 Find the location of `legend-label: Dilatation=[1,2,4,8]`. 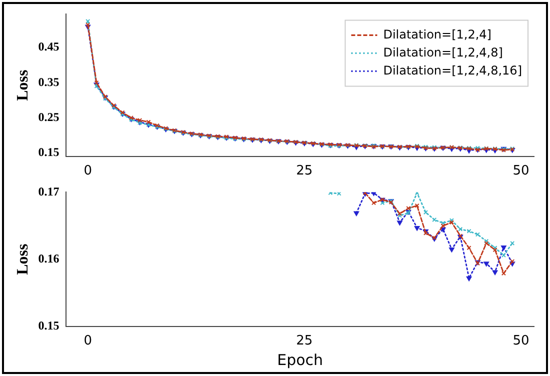

legend-label: Dilatation=[1,2,4,8] is located at coordinates (443, 52).